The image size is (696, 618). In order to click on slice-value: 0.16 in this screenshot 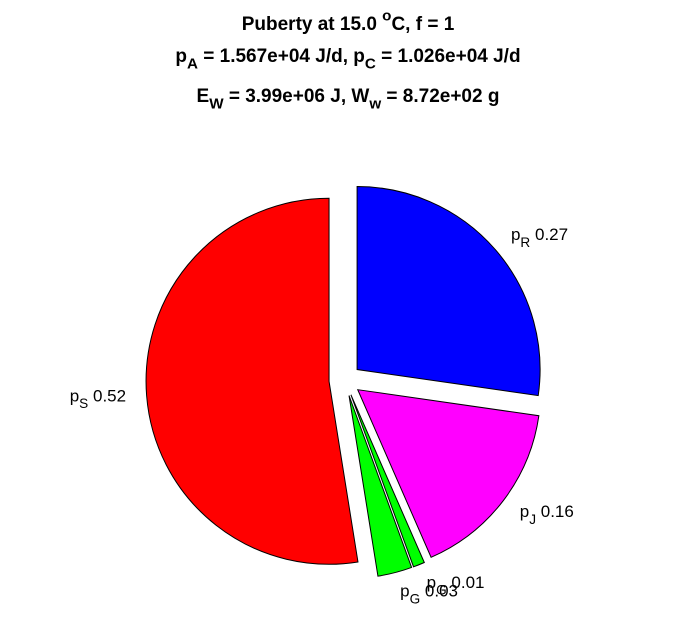, I will do `click(557, 511)`.